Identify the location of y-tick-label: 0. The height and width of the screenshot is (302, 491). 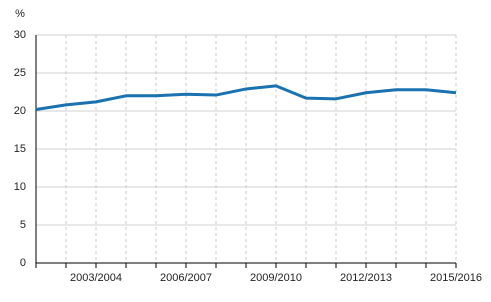
(23, 263).